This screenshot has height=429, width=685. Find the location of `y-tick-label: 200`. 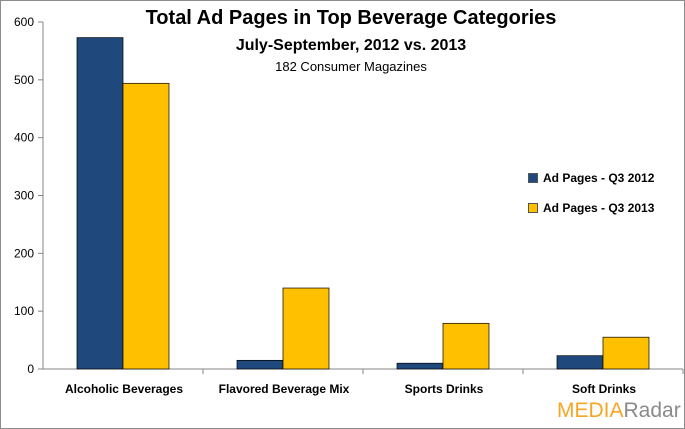

y-tick-label: 200 is located at coordinates (24, 253).